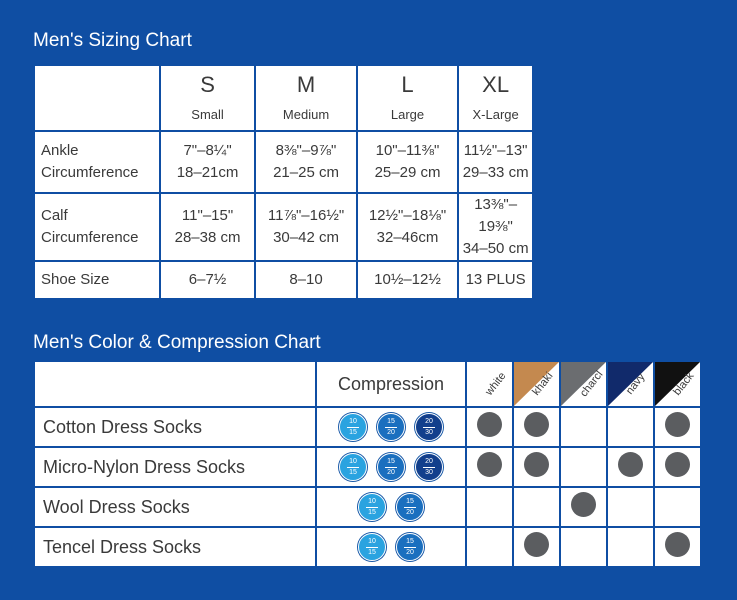 The width and height of the screenshot is (737, 600). I want to click on sizing-corner-cell, so click(97, 98).